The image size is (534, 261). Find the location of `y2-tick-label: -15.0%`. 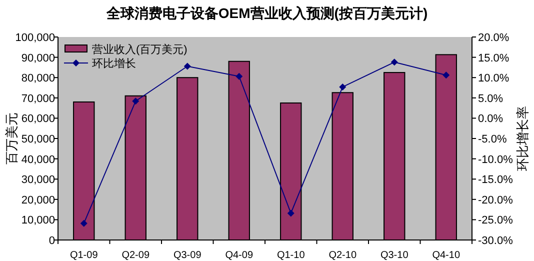

y2-tick-label: -15.0% is located at coordinates (496, 180).